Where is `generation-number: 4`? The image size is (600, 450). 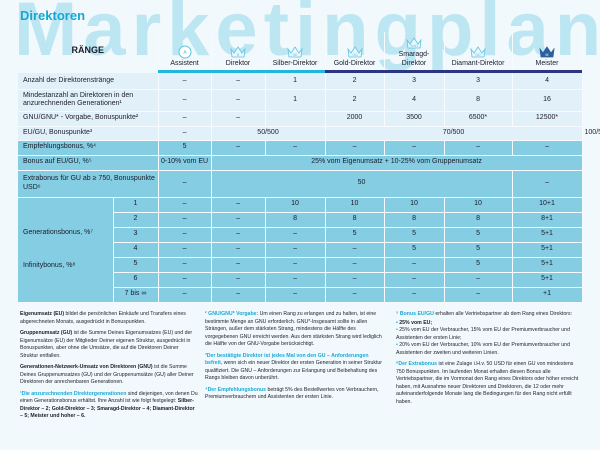
generation-number: 4 is located at coordinates (136, 250).